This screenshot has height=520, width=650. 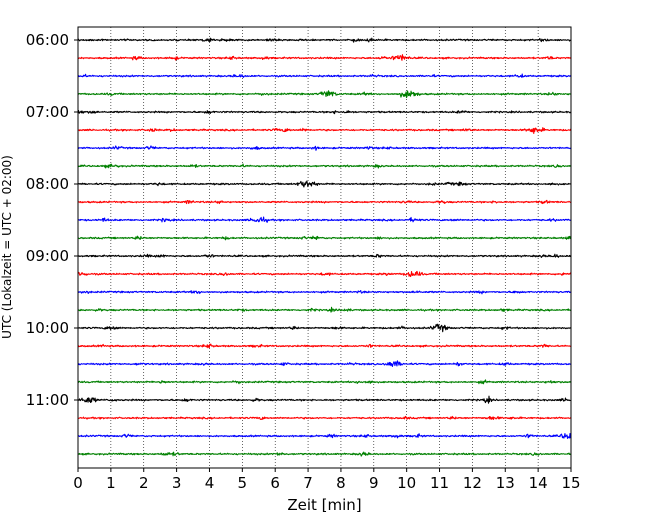 What do you see at coordinates (341, 483) in the screenshot?
I see `x-tick-label: 8` at bounding box center [341, 483].